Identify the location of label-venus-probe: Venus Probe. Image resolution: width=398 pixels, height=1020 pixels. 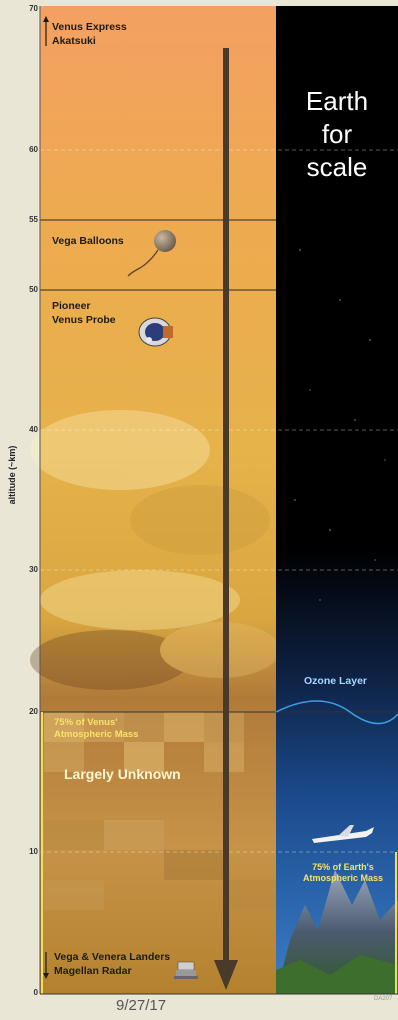
(84, 320).